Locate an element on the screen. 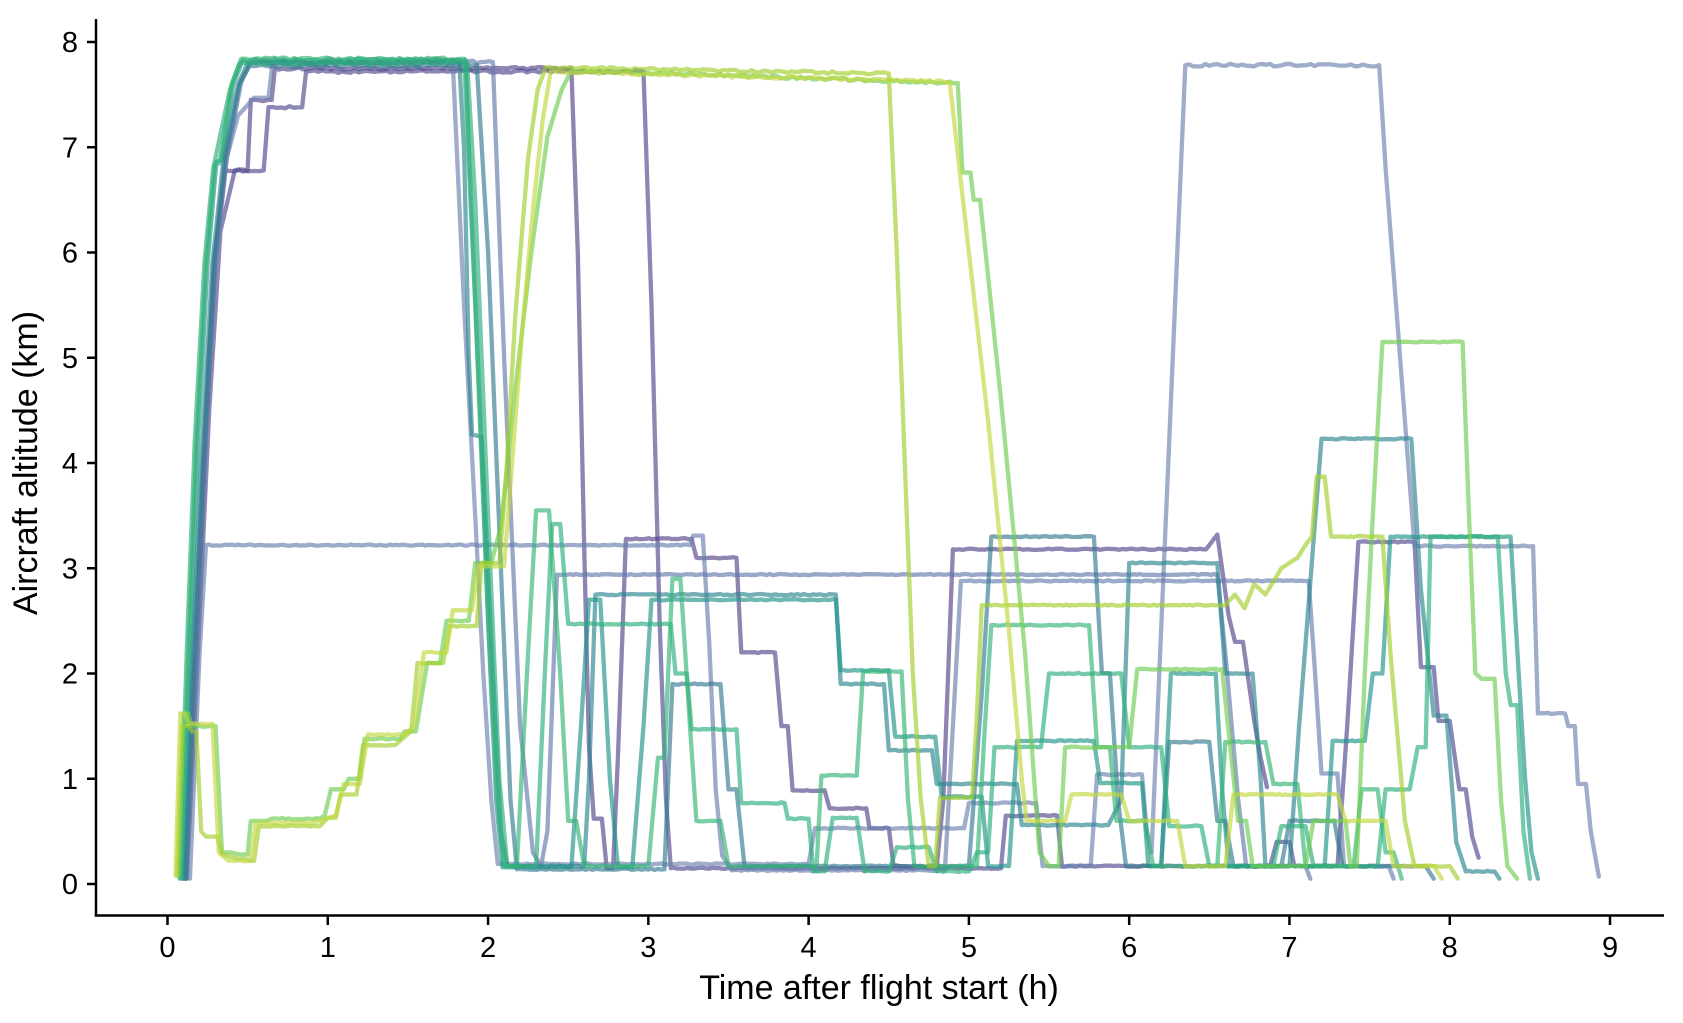  svg-text: Time after flight start (h) is located at coordinates (879, 988).